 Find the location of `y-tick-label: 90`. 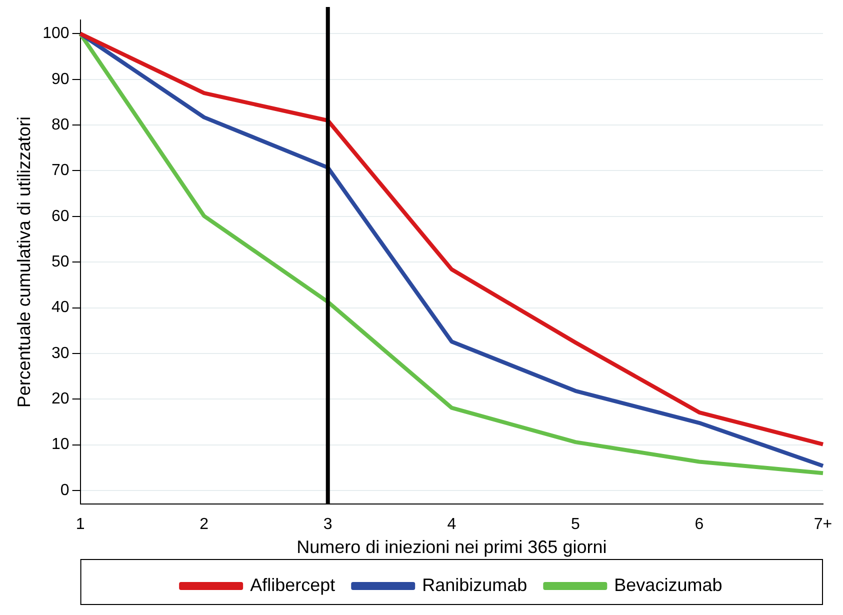

y-tick-label: 90 is located at coordinates (61, 79).